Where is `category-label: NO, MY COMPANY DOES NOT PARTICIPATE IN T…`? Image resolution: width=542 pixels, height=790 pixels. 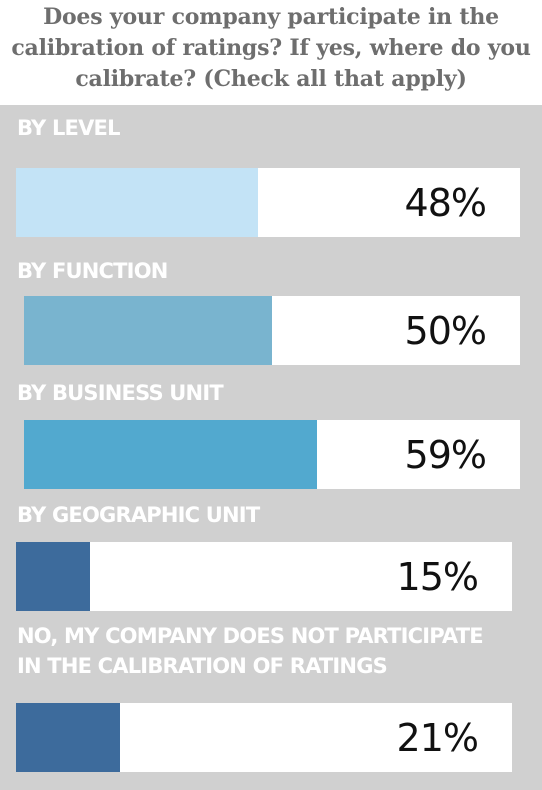 category-label: NO, MY COMPANY DOES NOT PARTICIPATE IN T… is located at coordinates (250, 651).